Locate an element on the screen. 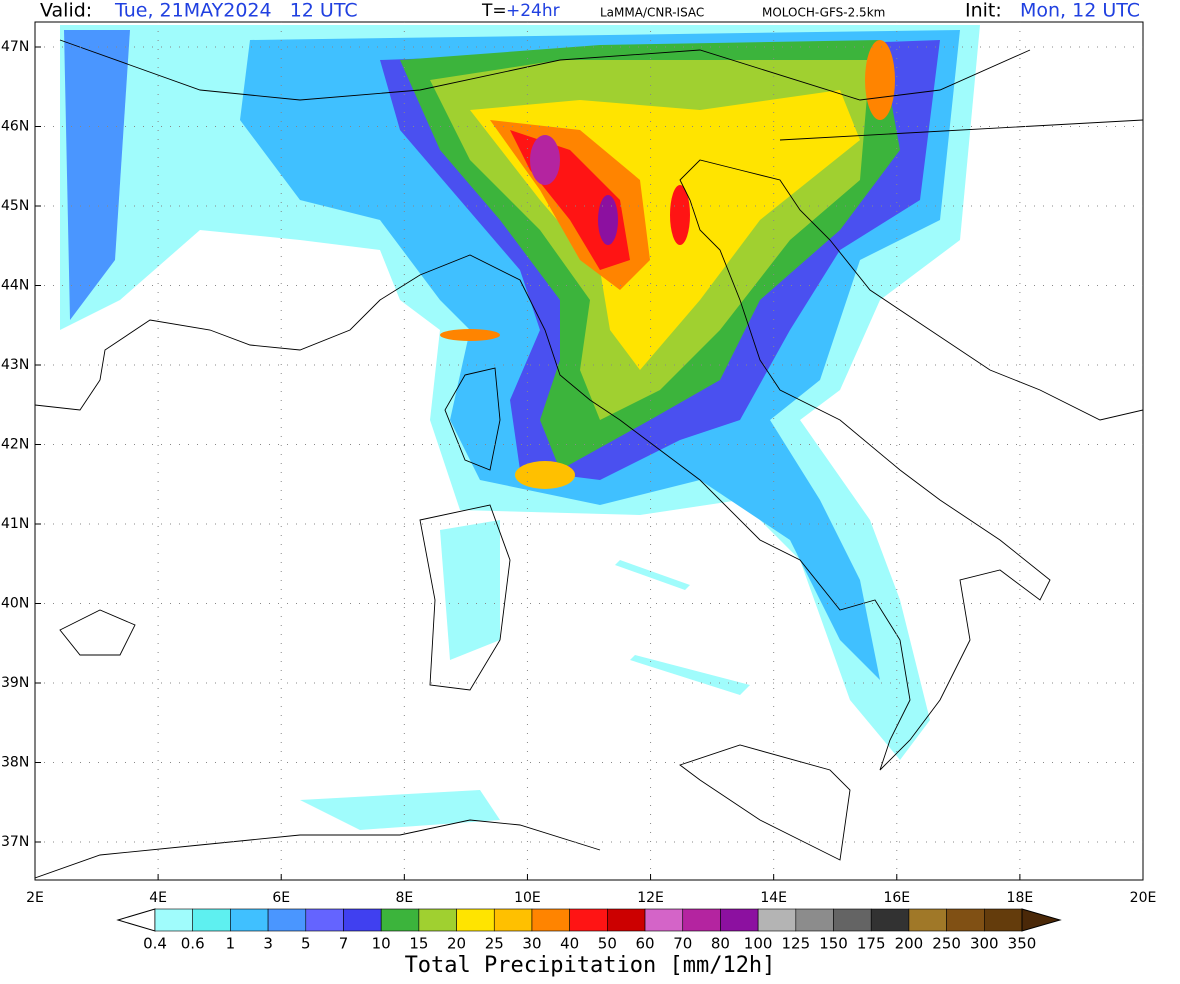  lon-label: 12E is located at coordinates (650, 898).